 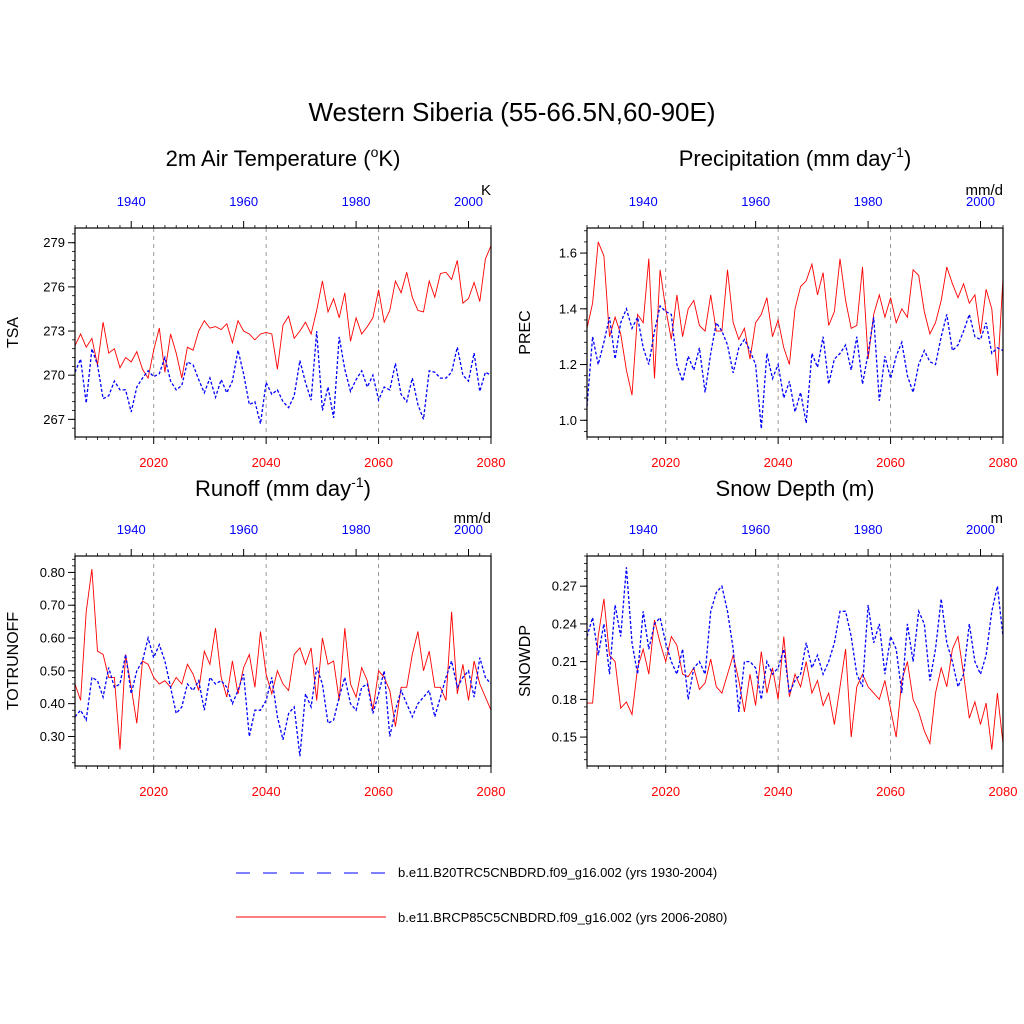 What do you see at coordinates (375, 152) in the screenshot?
I see `panel-title-superscript: o` at bounding box center [375, 152].